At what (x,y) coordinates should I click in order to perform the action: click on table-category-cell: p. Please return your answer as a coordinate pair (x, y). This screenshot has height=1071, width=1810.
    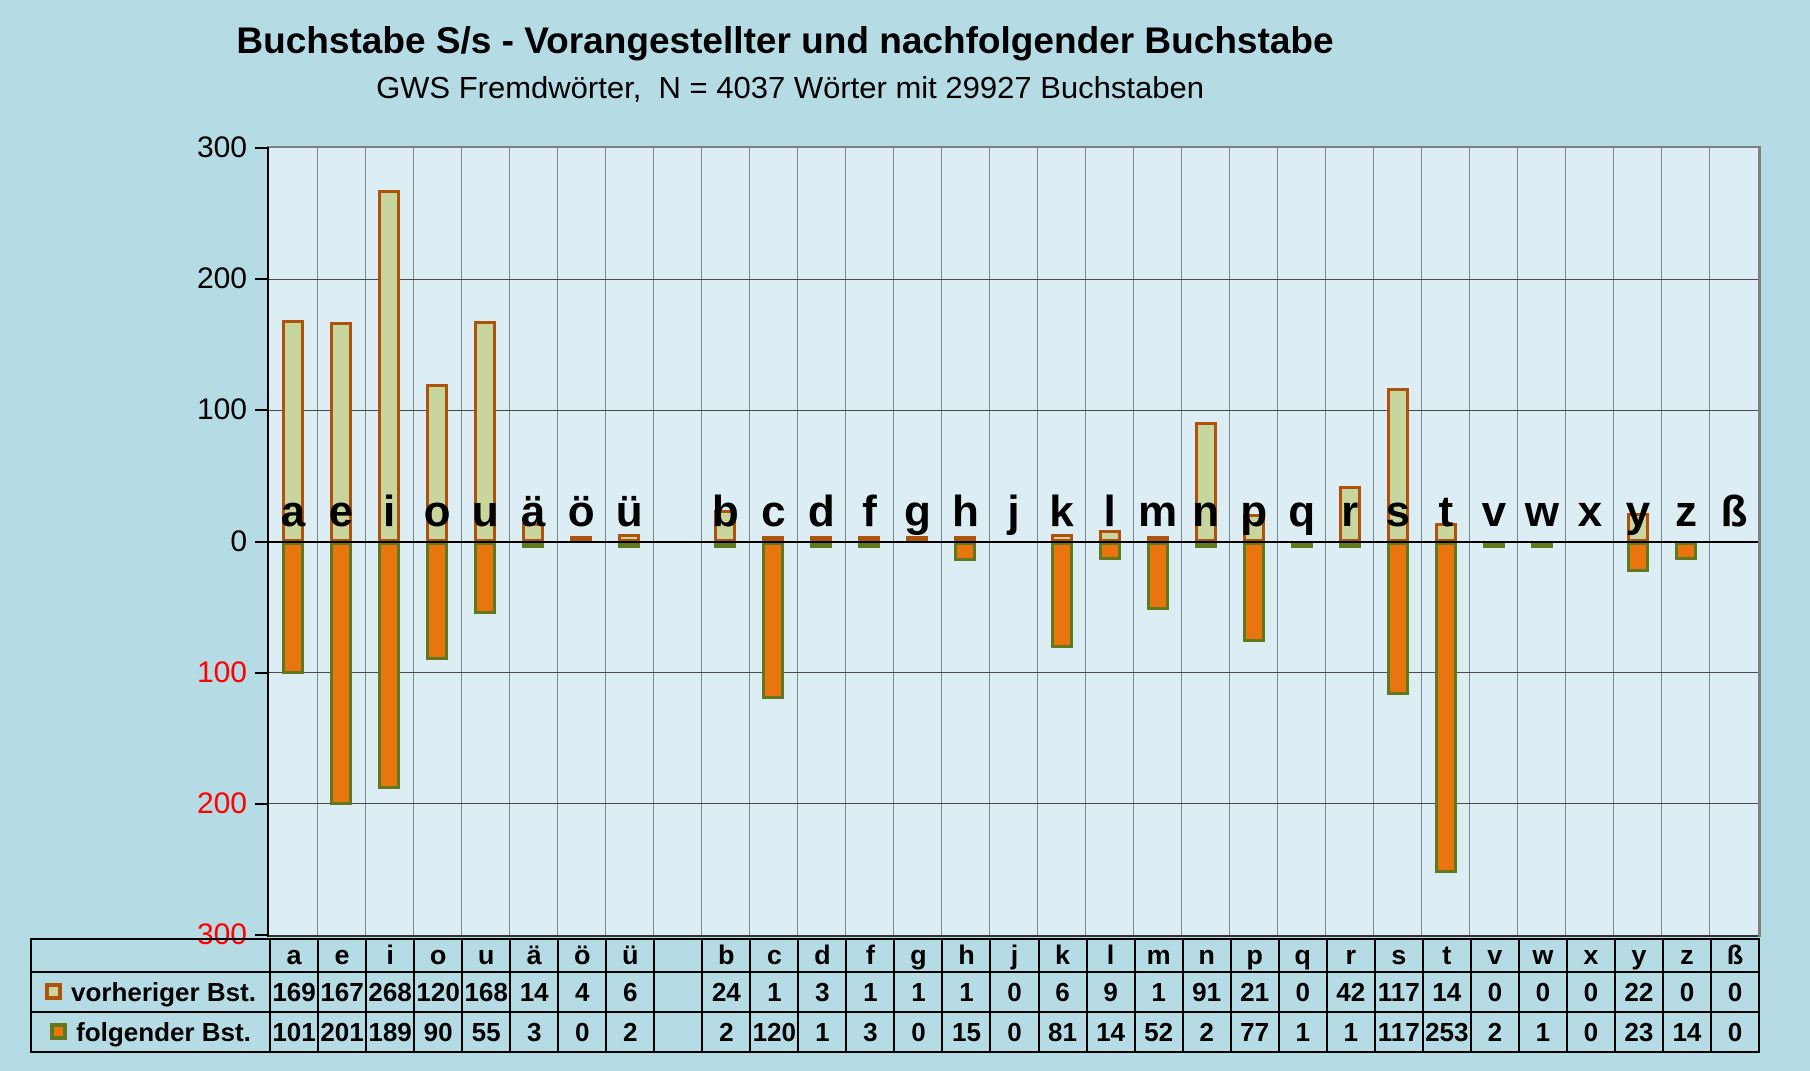
    Looking at the image, I should click on (1254, 955).